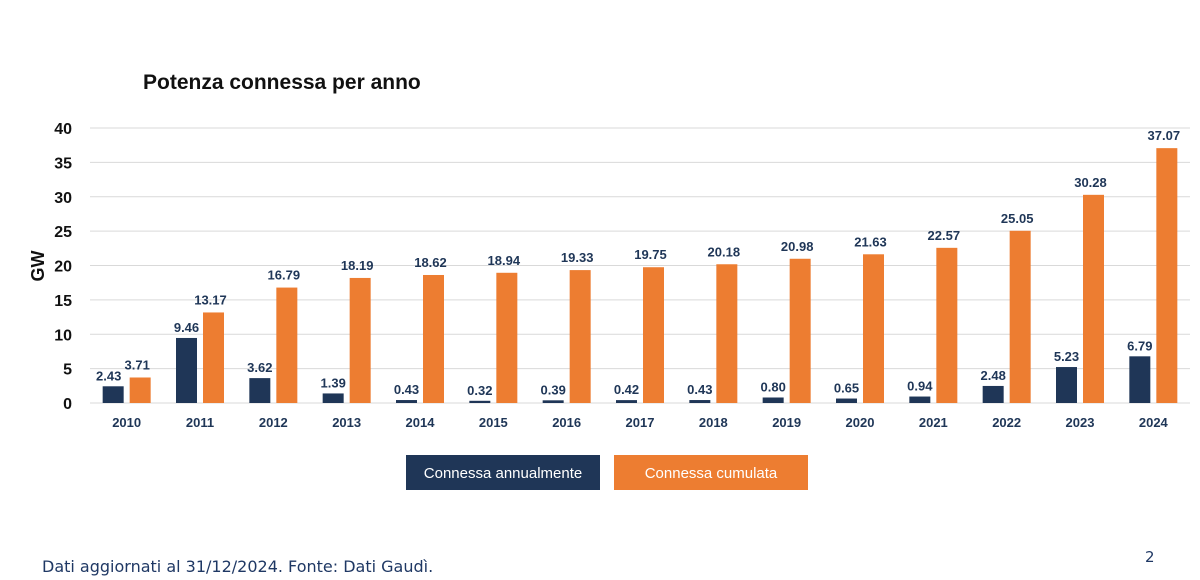 The width and height of the screenshot is (1200, 580). Describe the element at coordinates (607, 472) in the screenshot. I see `legend: Connessa annualmente Connessa cumulata` at that location.